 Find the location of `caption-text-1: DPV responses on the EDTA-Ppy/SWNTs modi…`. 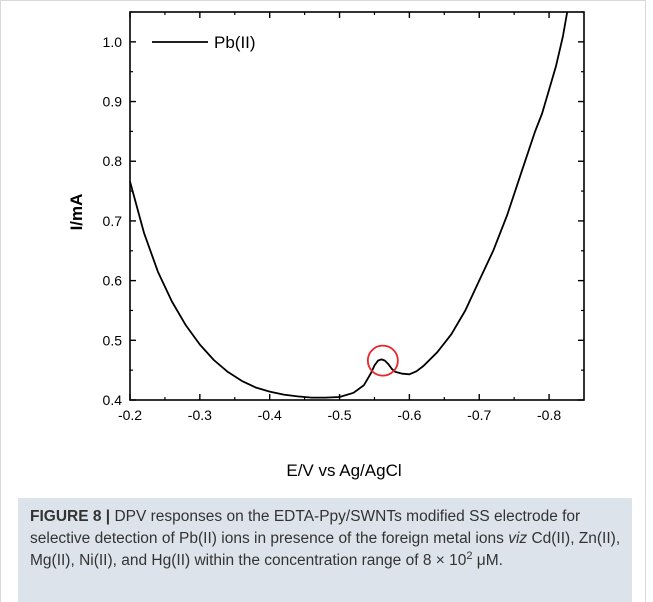

caption-text-1: DPV responses on the EDTA-Ppy/SWNTs modi… is located at coordinates (305, 527).